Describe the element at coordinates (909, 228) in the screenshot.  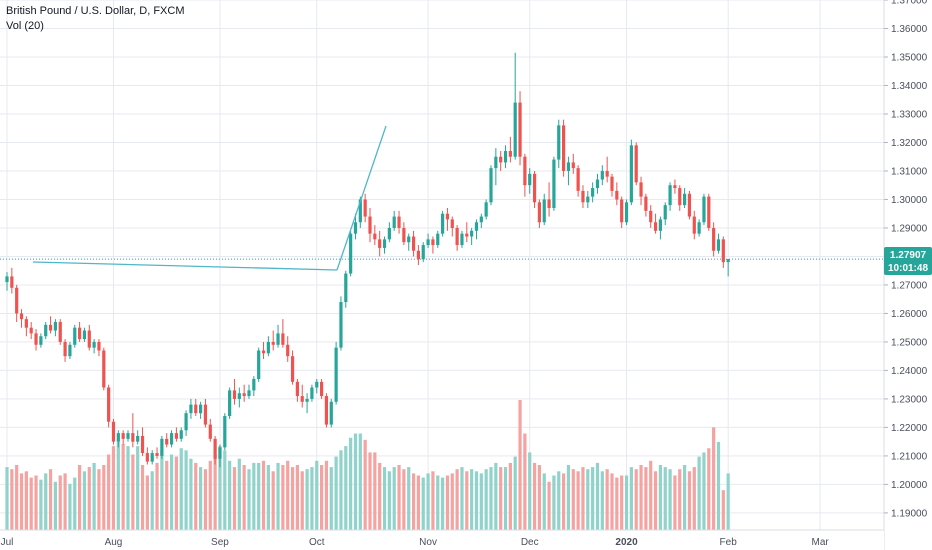
I see `price-tick-label: 1.29000` at that location.